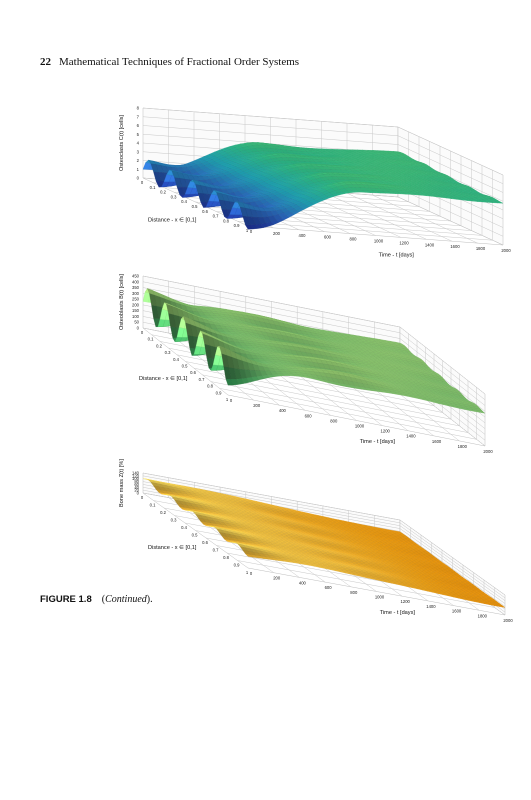 This screenshot has width=531, height=800. Describe the element at coordinates (138, 116) in the screenshot. I see `z-tick-label: 7` at that location.